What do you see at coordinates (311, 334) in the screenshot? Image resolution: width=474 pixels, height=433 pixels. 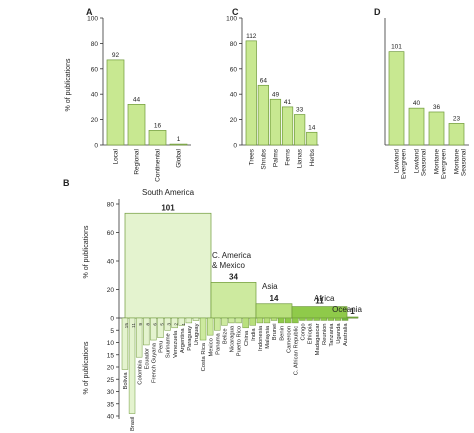 I see `panel-b-country-label: Ethiopia` at bounding box center [311, 334].